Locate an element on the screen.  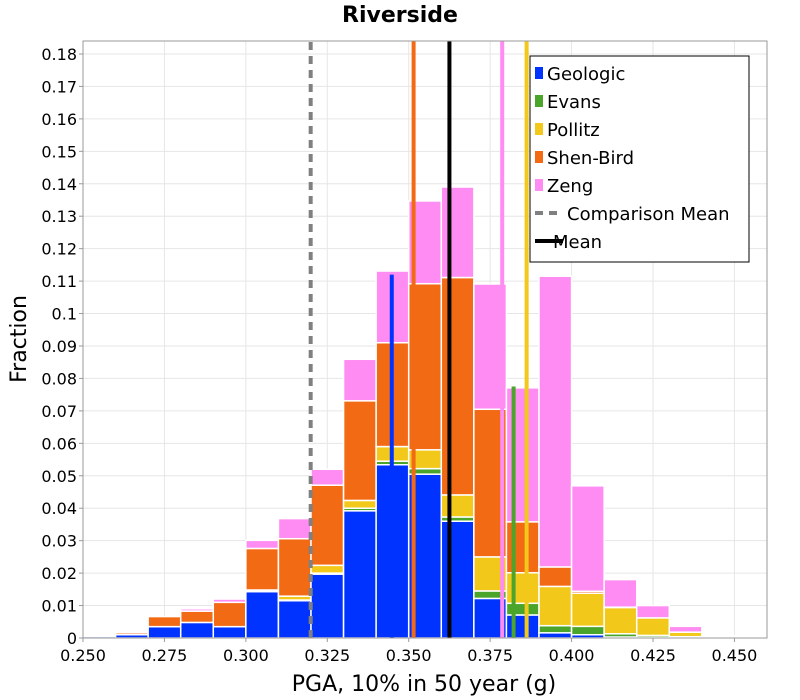
x-tick-label: 0.450 is located at coordinates (735, 655).